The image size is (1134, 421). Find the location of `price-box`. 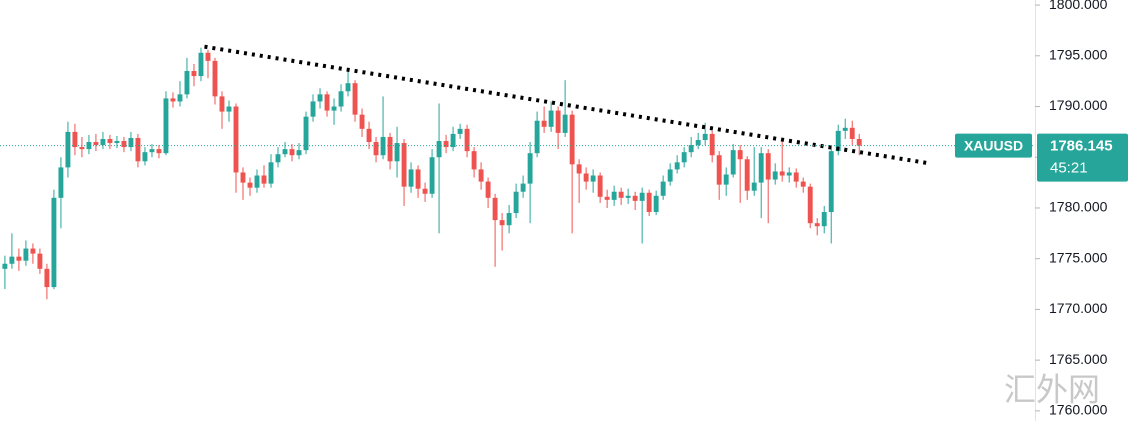

price-box is located at coordinates (1082, 157).